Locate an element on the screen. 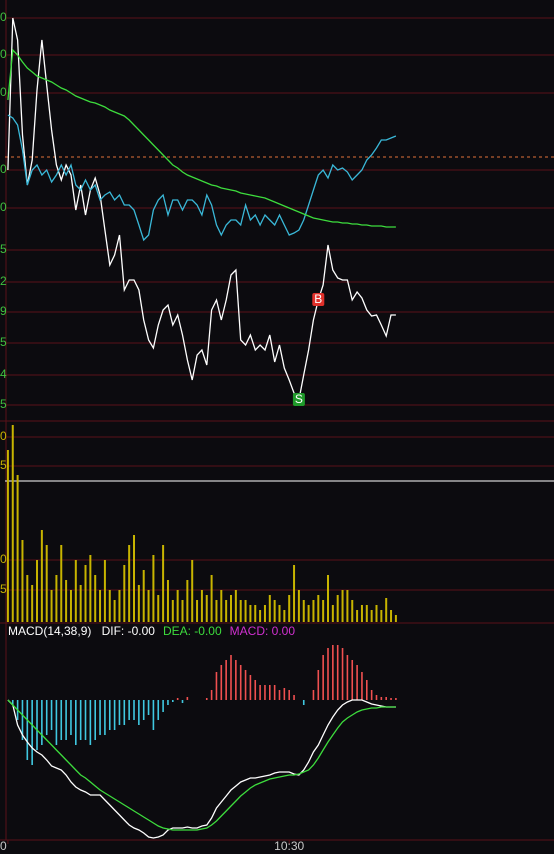 The width and height of the screenshot is (554, 854). macd-title: MACD(14,38,9) is located at coordinates (49, 631).